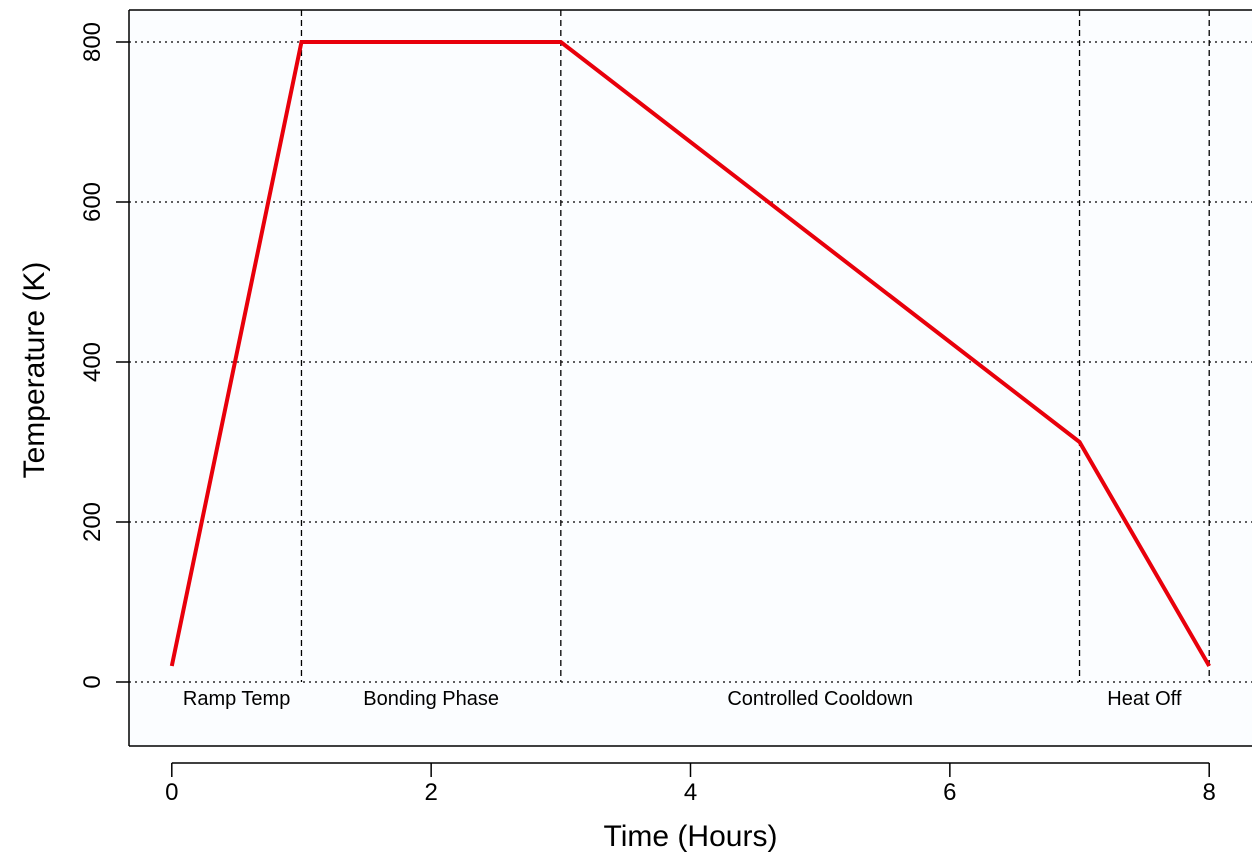 This screenshot has width=1252, height=856. What do you see at coordinates (820, 699) in the screenshot?
I see `phase-label: Controlled Cooldown` at bounding box center [820, 699].